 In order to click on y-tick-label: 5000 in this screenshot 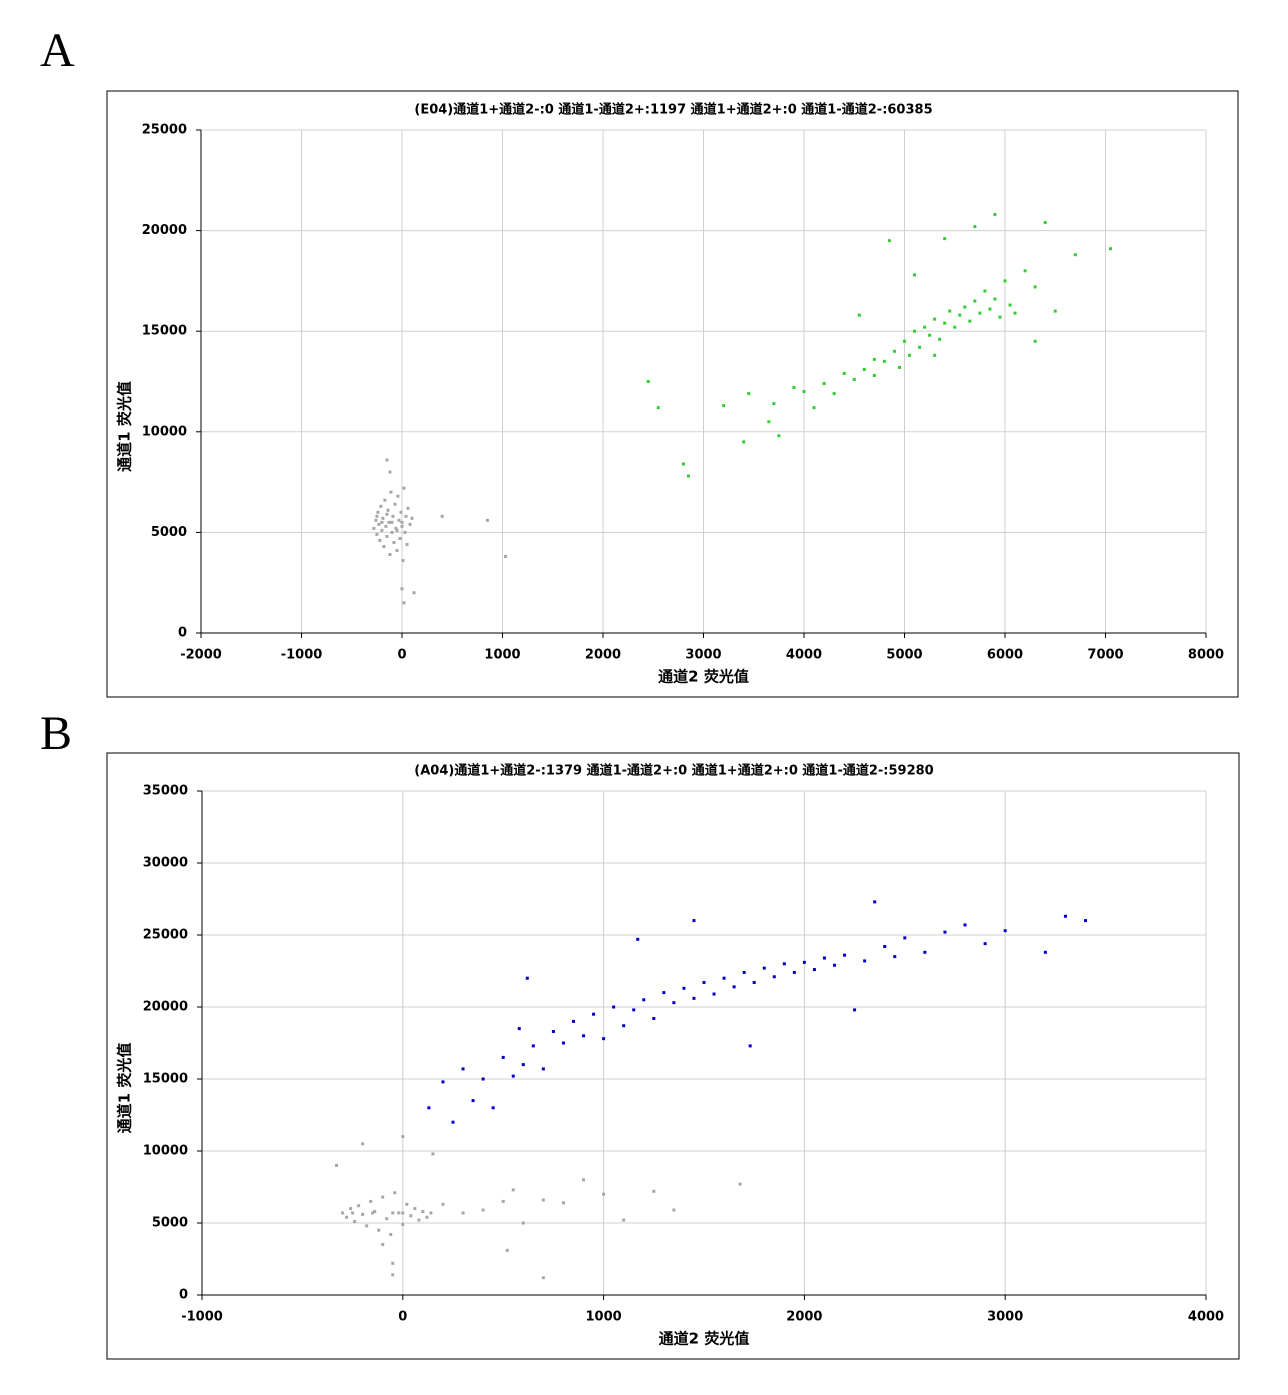, I will do `click(170, 1223)`.